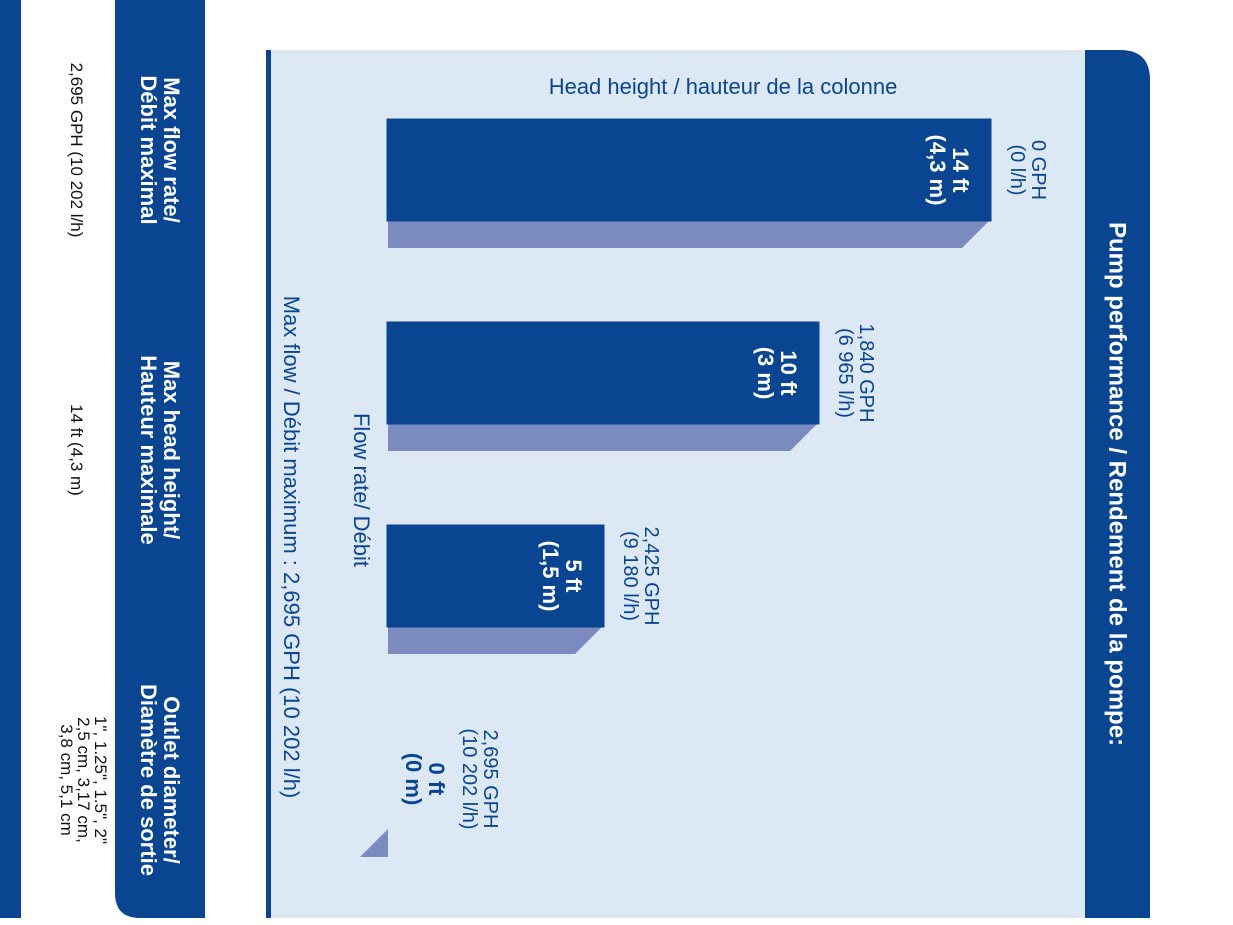 The image size is (1233, 925). Describe the element at coordinates (160, 450) in the screenshot. I see `spec-header: Max head height/ Hauteur maximale` at that location.